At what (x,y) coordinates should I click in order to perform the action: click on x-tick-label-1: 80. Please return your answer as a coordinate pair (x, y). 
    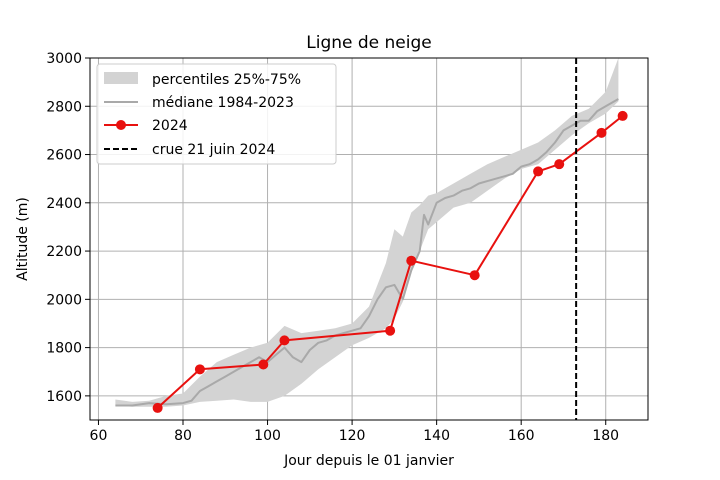
    Looking at the image, I should click on (183, 436).